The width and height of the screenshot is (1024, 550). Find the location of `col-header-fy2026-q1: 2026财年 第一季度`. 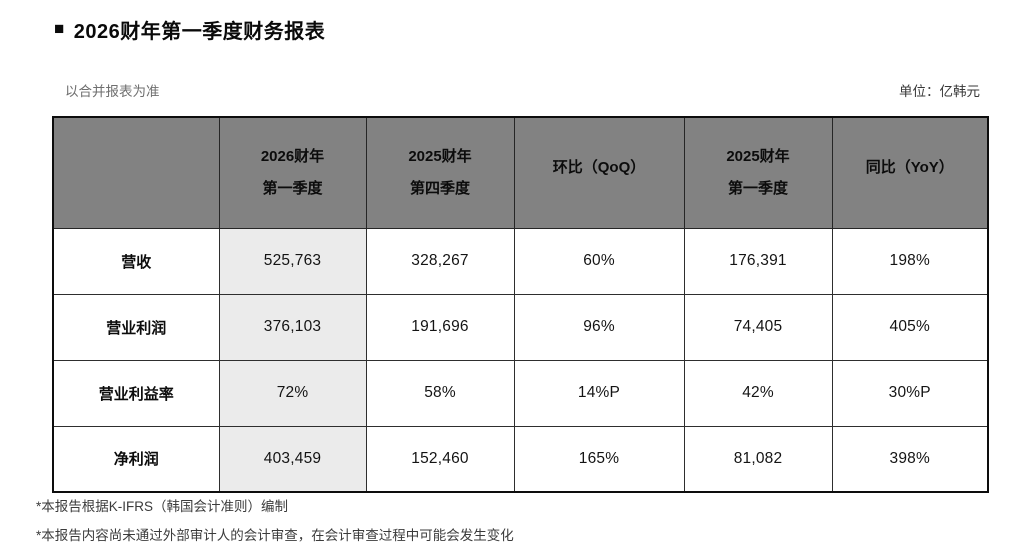

col-header-fy2026-q1: 2026财年 第一季度 is located at coordinates (292, 172).